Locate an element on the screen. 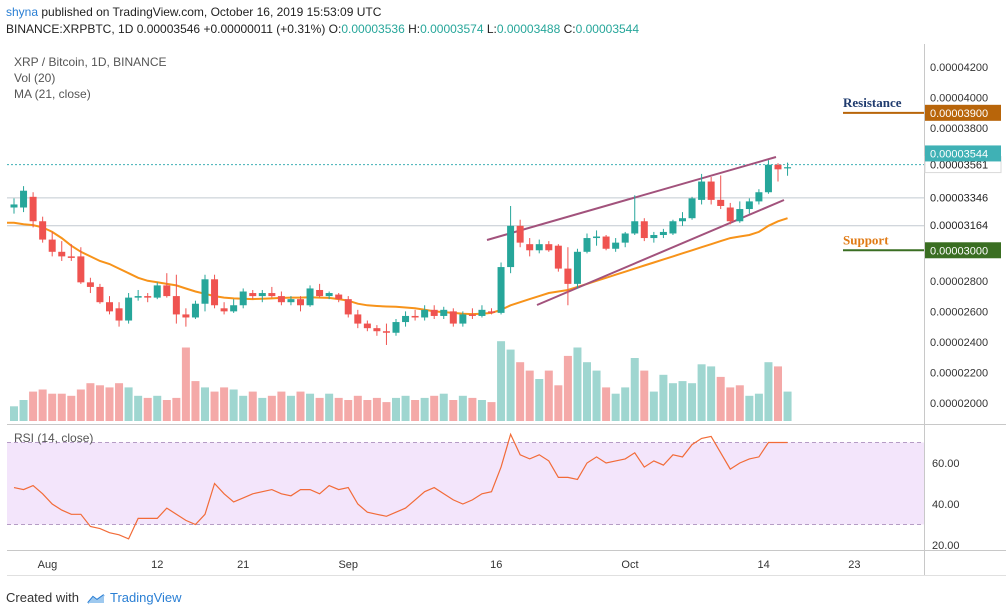 This screenshot has width=1006, height=615. support-label: Support is located at coordinates (866, 239).